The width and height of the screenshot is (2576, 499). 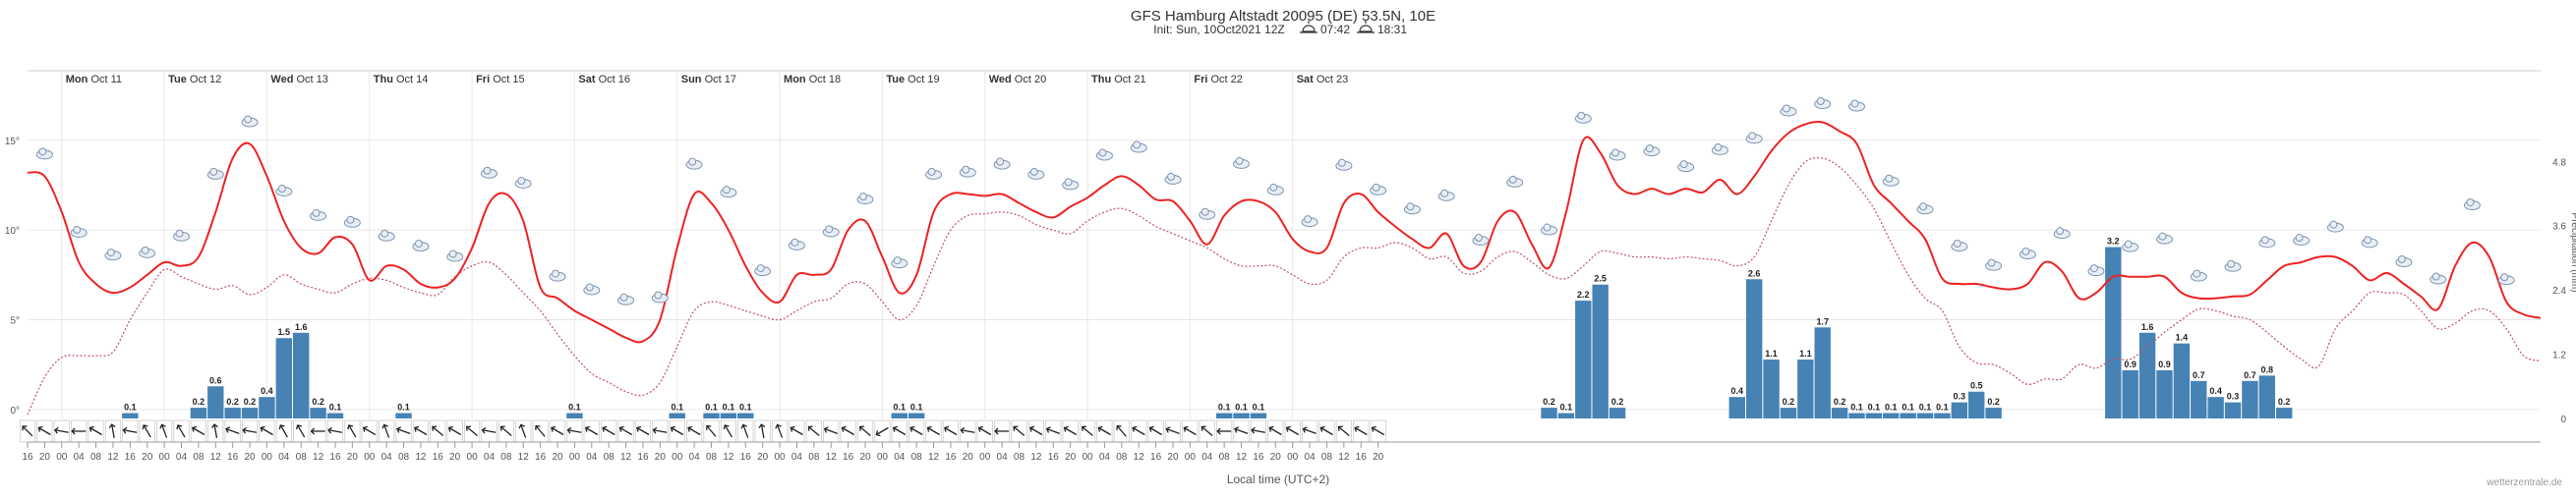 I want to click on precip-label: 0.4, so click(x=267, y=391).